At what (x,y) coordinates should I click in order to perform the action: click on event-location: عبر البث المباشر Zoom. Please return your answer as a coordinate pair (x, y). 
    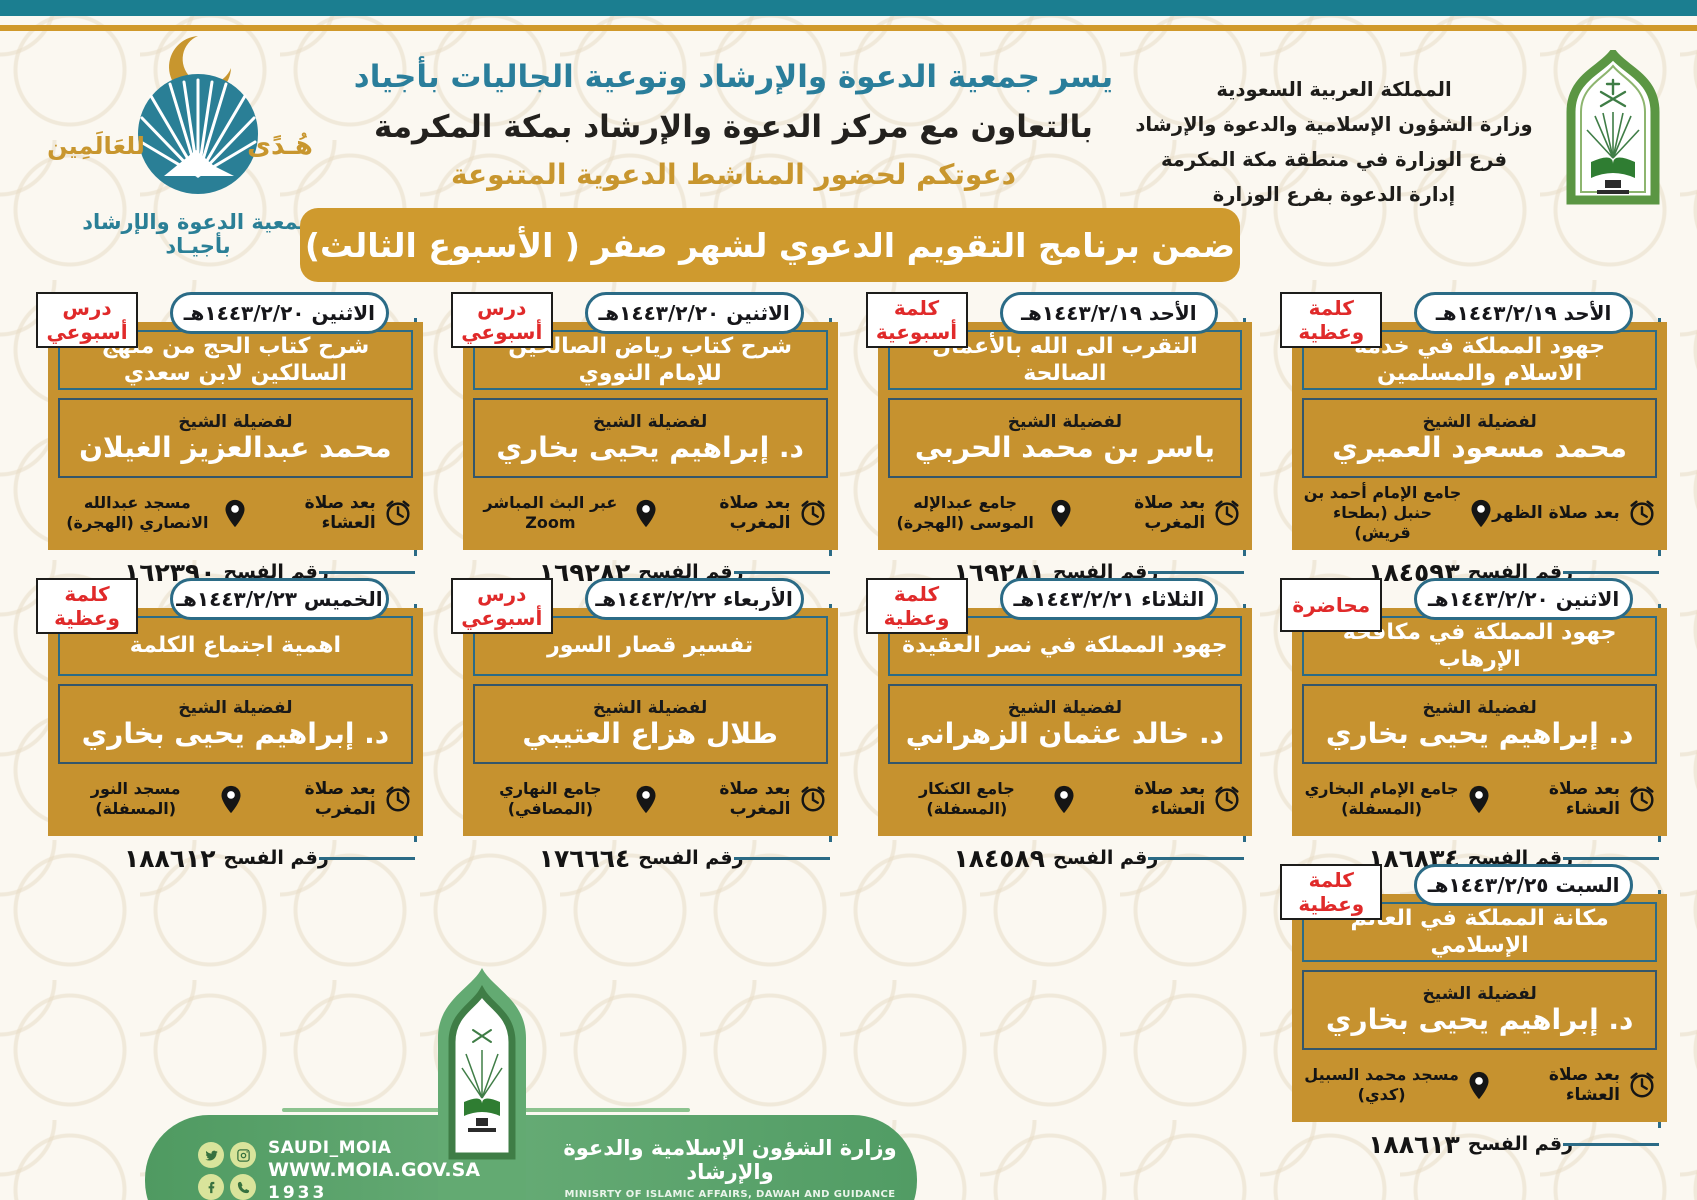
    Looking at the image, I should click on (550, 512).